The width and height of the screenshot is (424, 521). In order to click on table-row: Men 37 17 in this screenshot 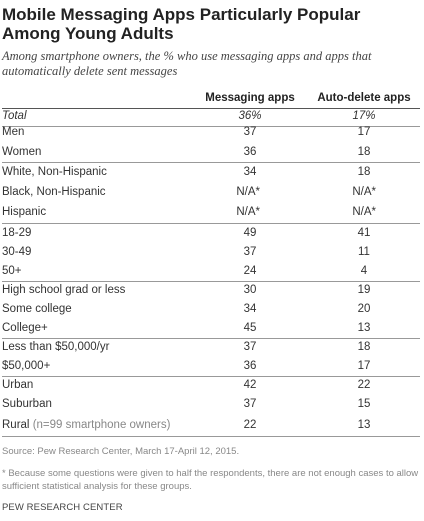, I will do `click(212, 132)`.